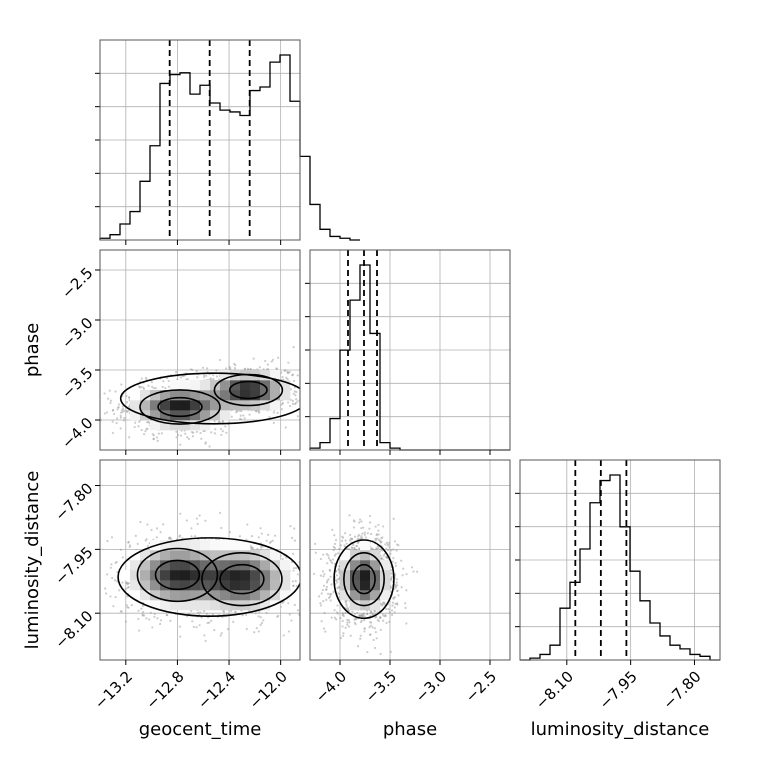  What do you see at coordinates (268, 690) in the screenshot?
I see `x-tick-label: −12.0` at bounding box center [268, 690].